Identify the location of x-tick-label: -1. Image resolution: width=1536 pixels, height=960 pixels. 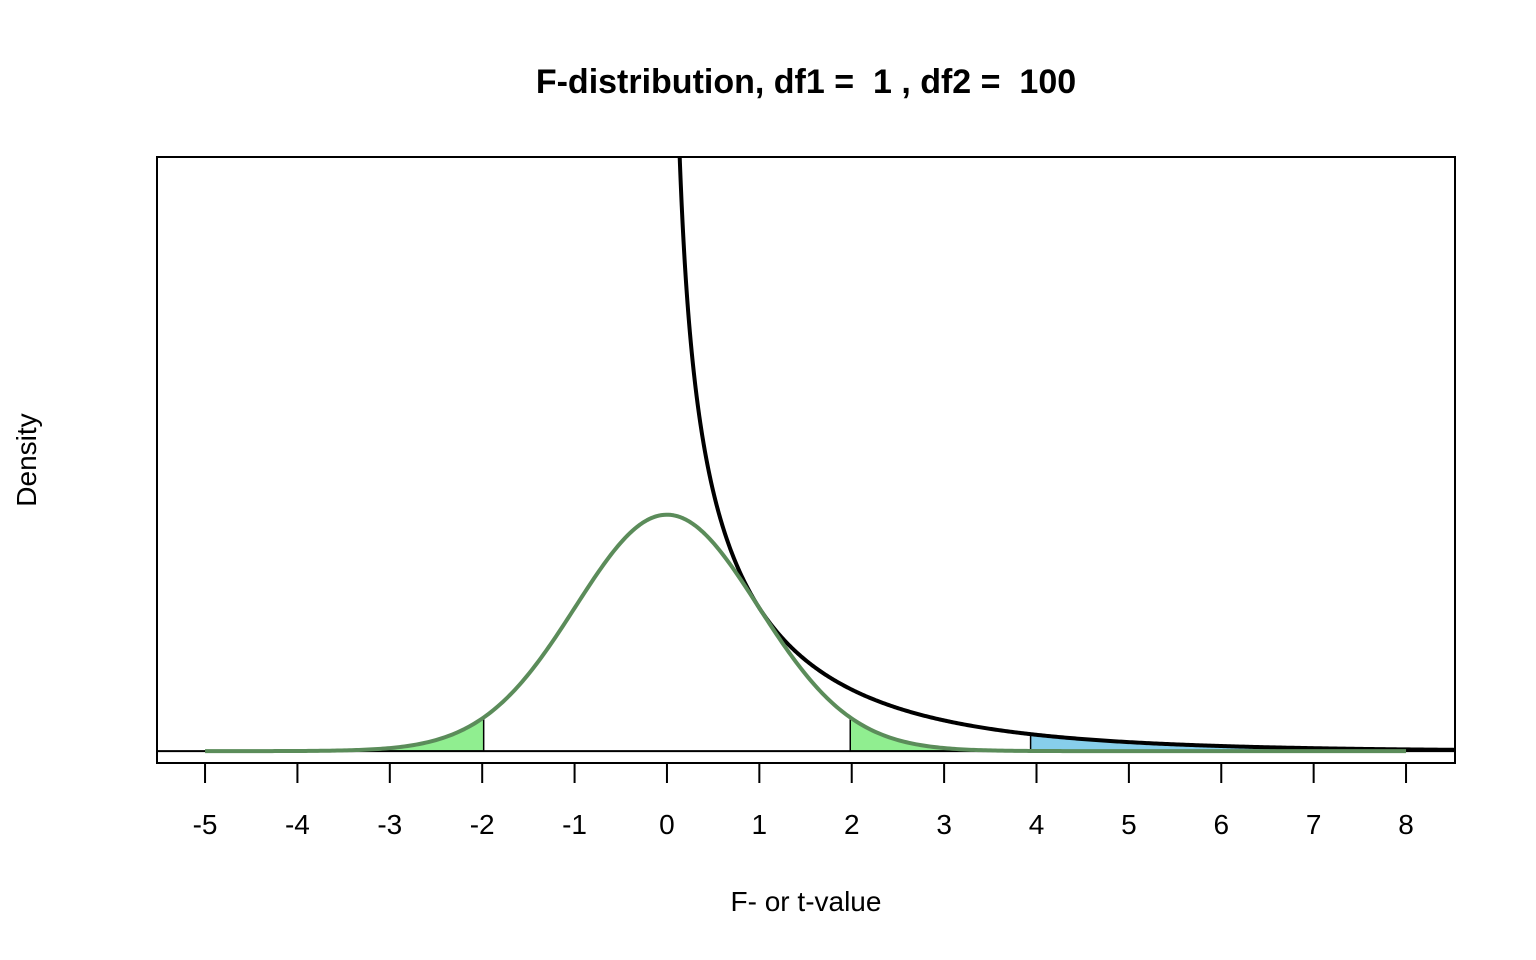
(574, 824).